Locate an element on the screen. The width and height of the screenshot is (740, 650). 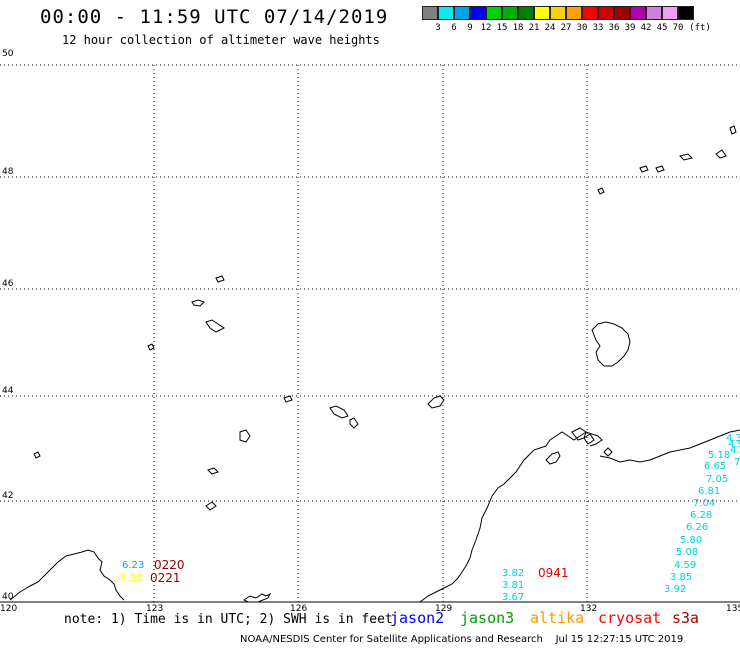
observation-time-label: 0220 is located at coordinates (169, 565).